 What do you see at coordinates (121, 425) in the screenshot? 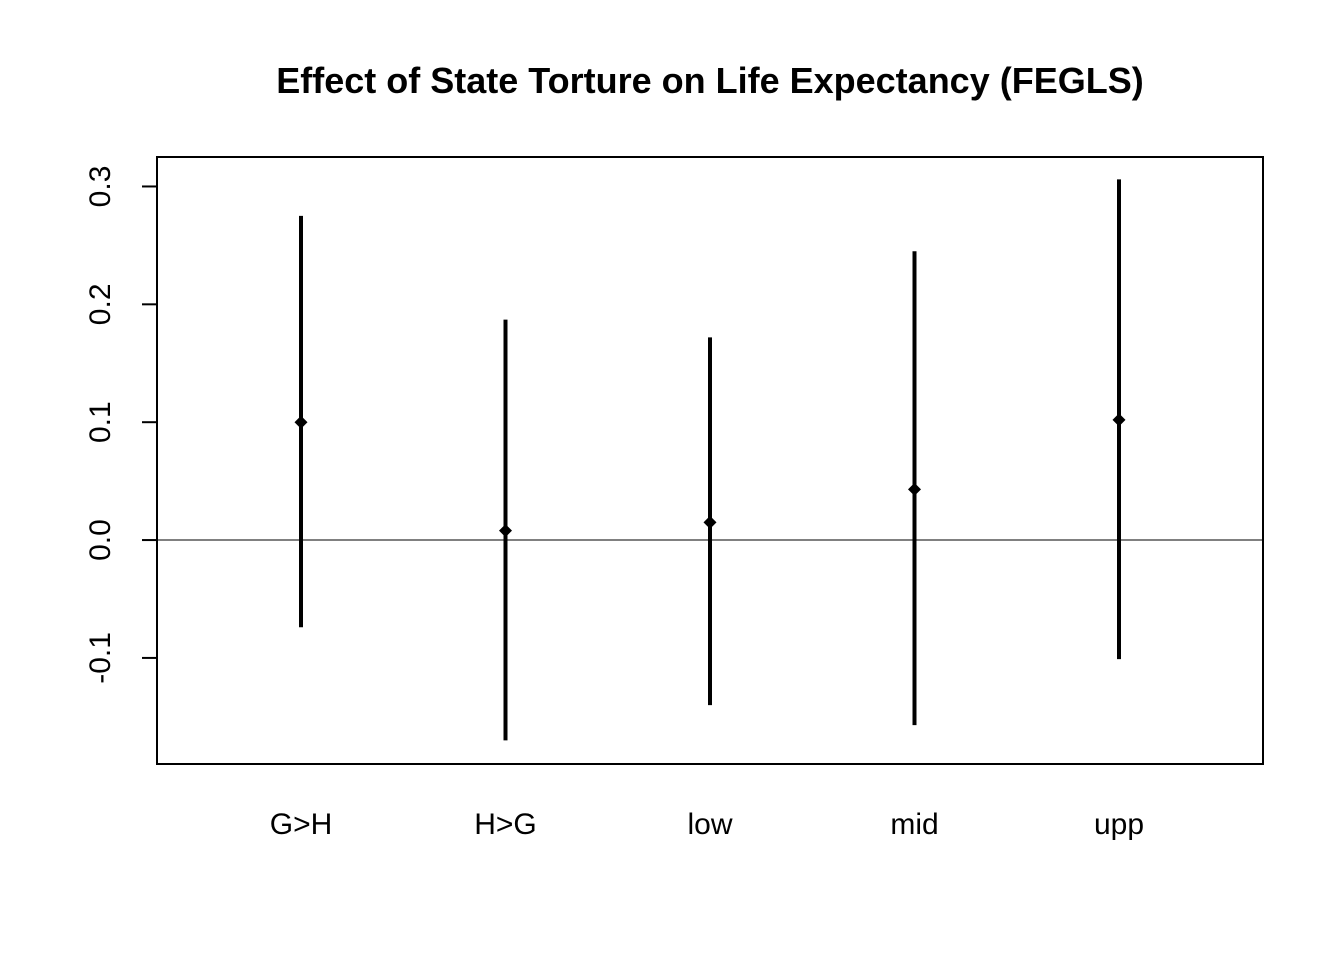
I see `y-axis: -0.1 0.0 0.1 0.2 0.3` at bounding box center [121, 425].